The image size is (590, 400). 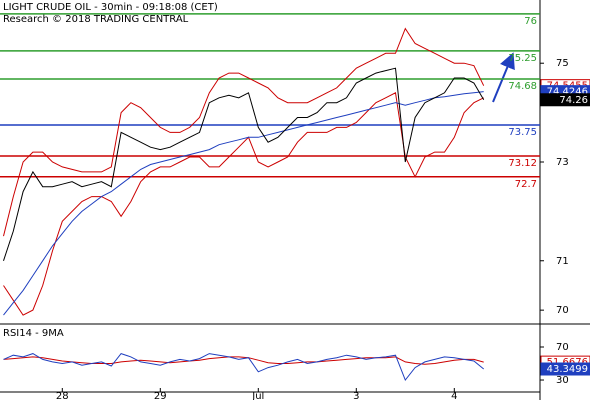 I want to click on level-label: 76, so click(x=530, y=21).